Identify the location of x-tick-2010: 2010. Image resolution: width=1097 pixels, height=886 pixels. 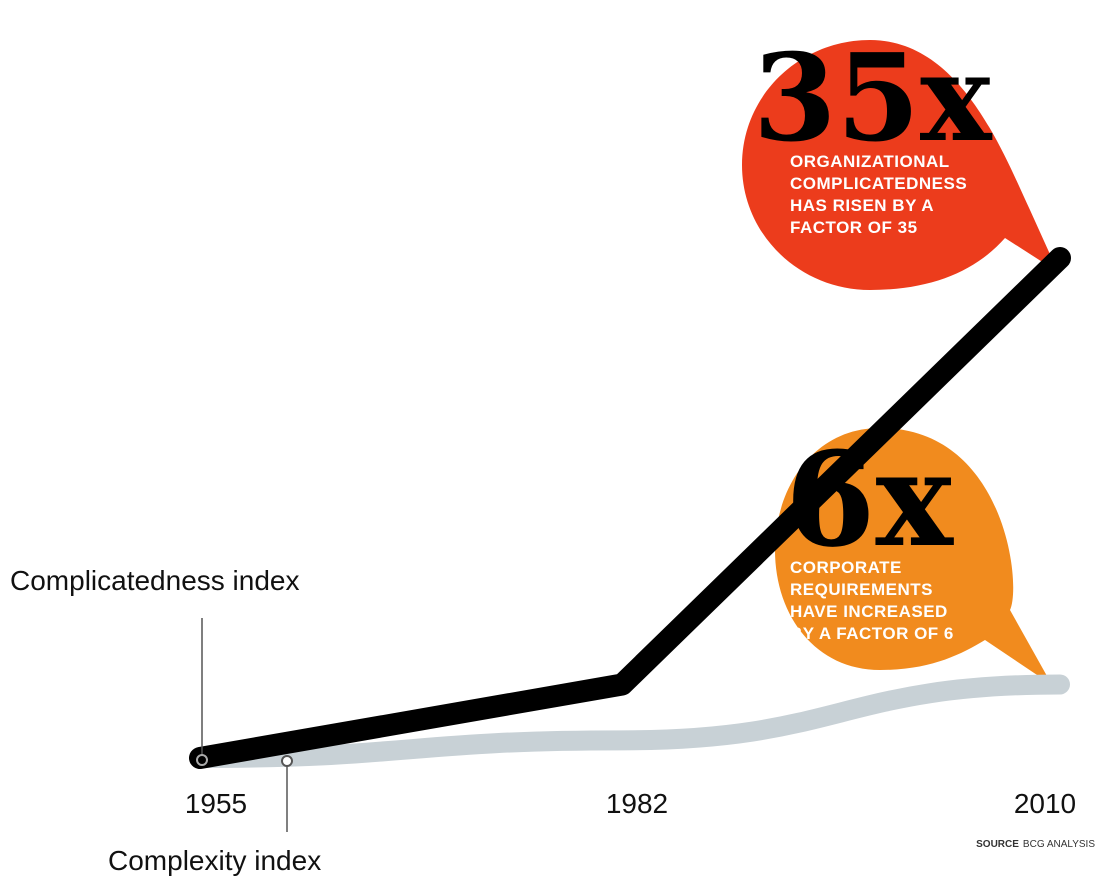
(1045, 803).